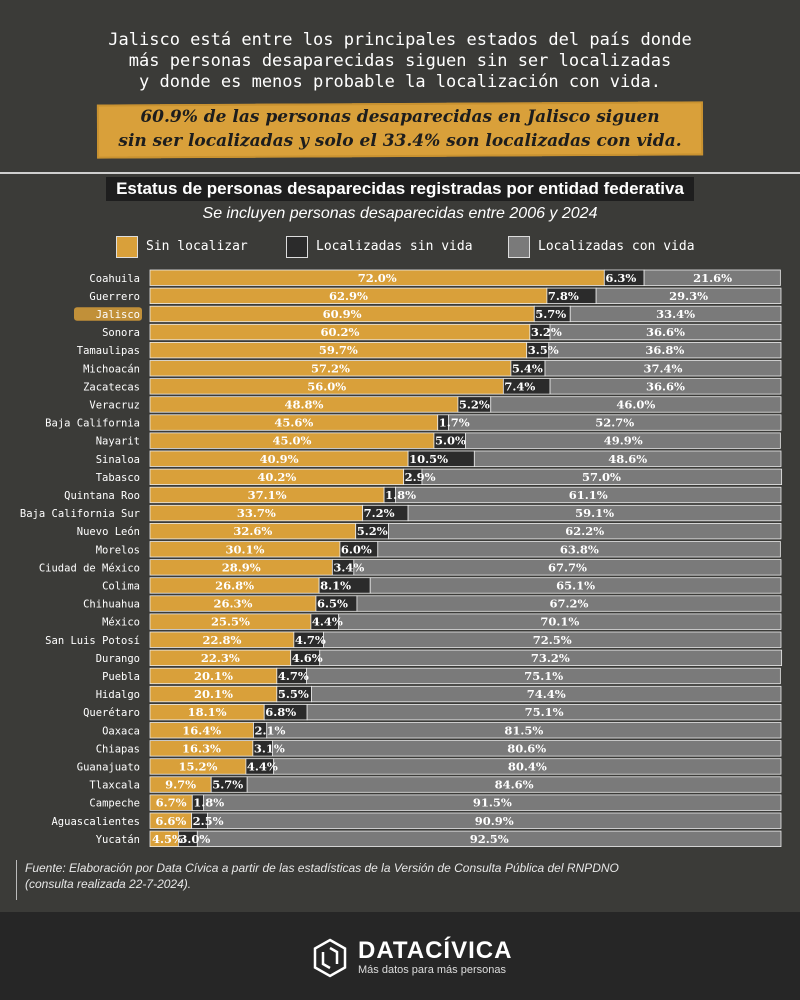 This screenshot has height=1000, width=800. Describe the element at coordinates (326, 386) in the screenshot. I see `value-label-sin-localizar: 56.0%` at that location.